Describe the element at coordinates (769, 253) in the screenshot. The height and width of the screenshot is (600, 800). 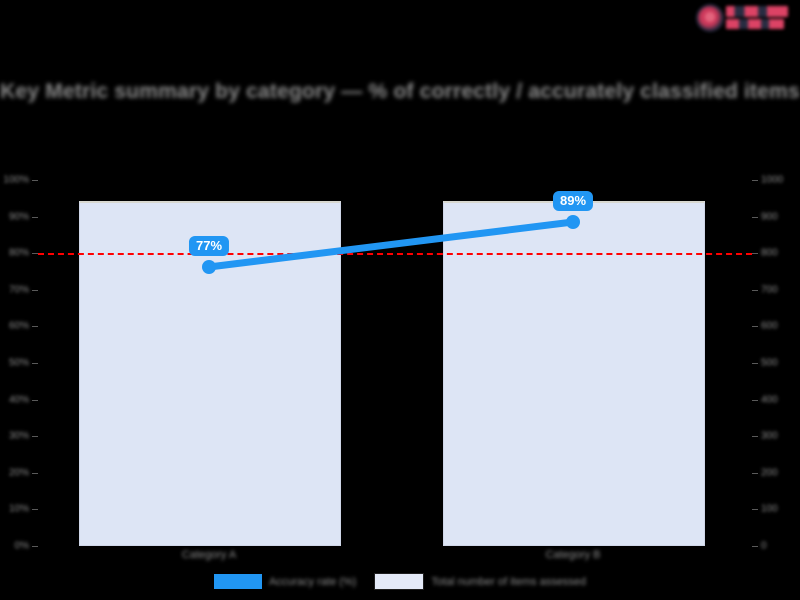
I see `right-axis-tick-label: 800` at that location.